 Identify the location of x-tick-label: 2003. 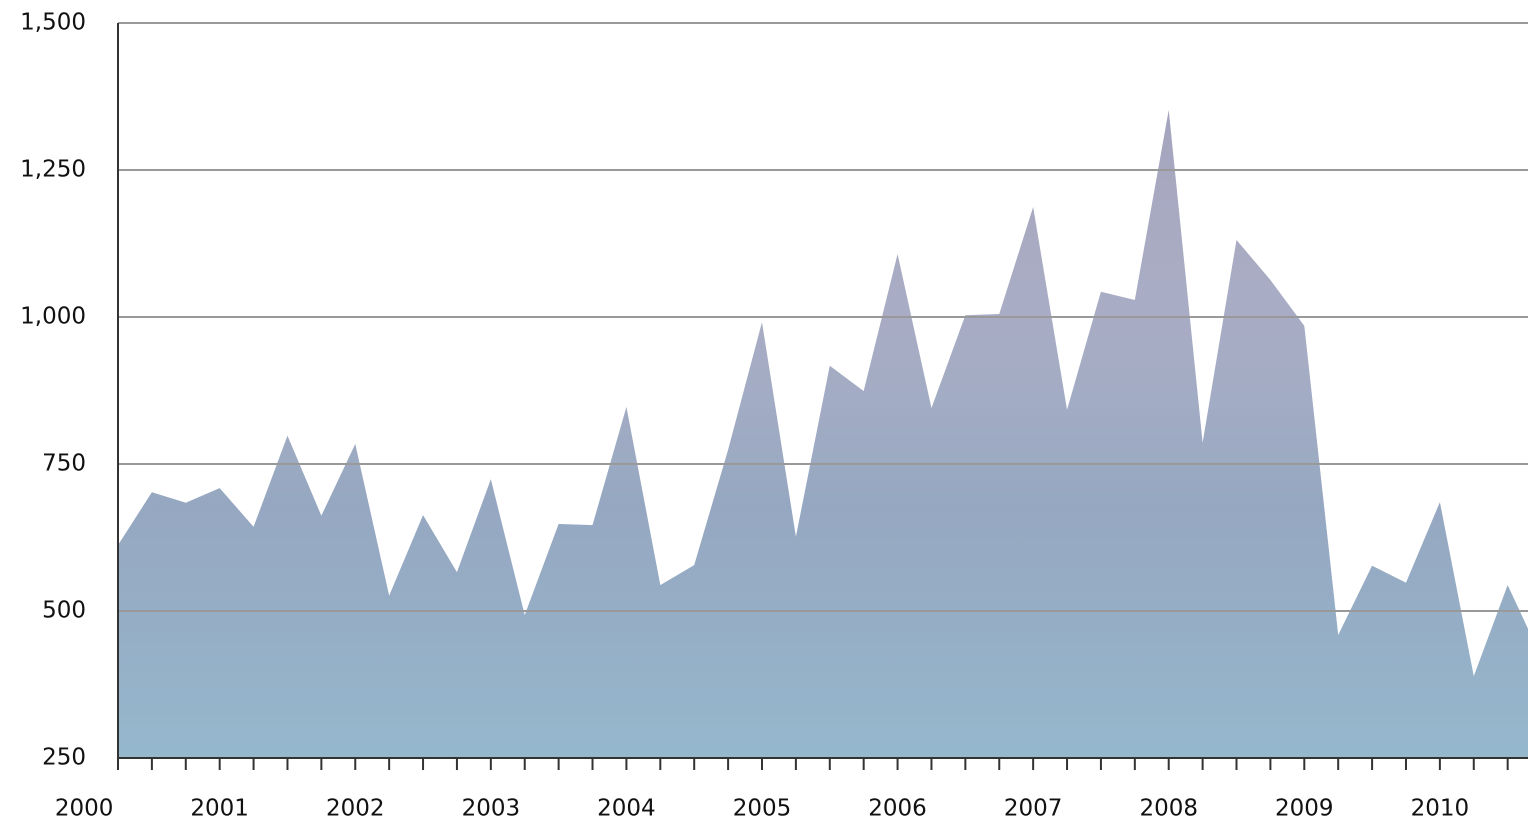
(491, 809).